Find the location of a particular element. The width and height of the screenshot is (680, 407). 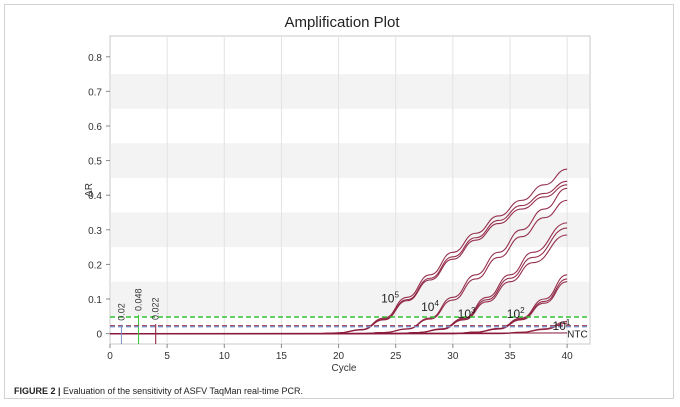

x-tick-label: 10 is located at coordinates (225, 356).